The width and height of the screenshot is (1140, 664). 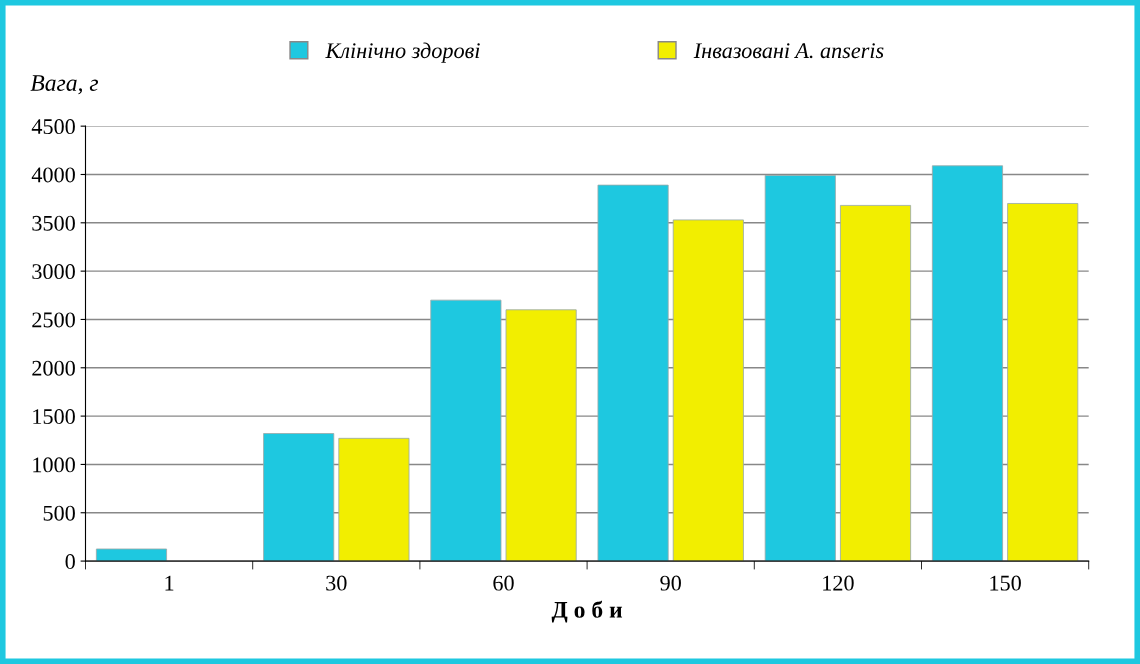 What do you see at coordinates (64, 85) in the screenshot?
I see `y-axis-title: Вага, г` at bounding box center [64, 85].